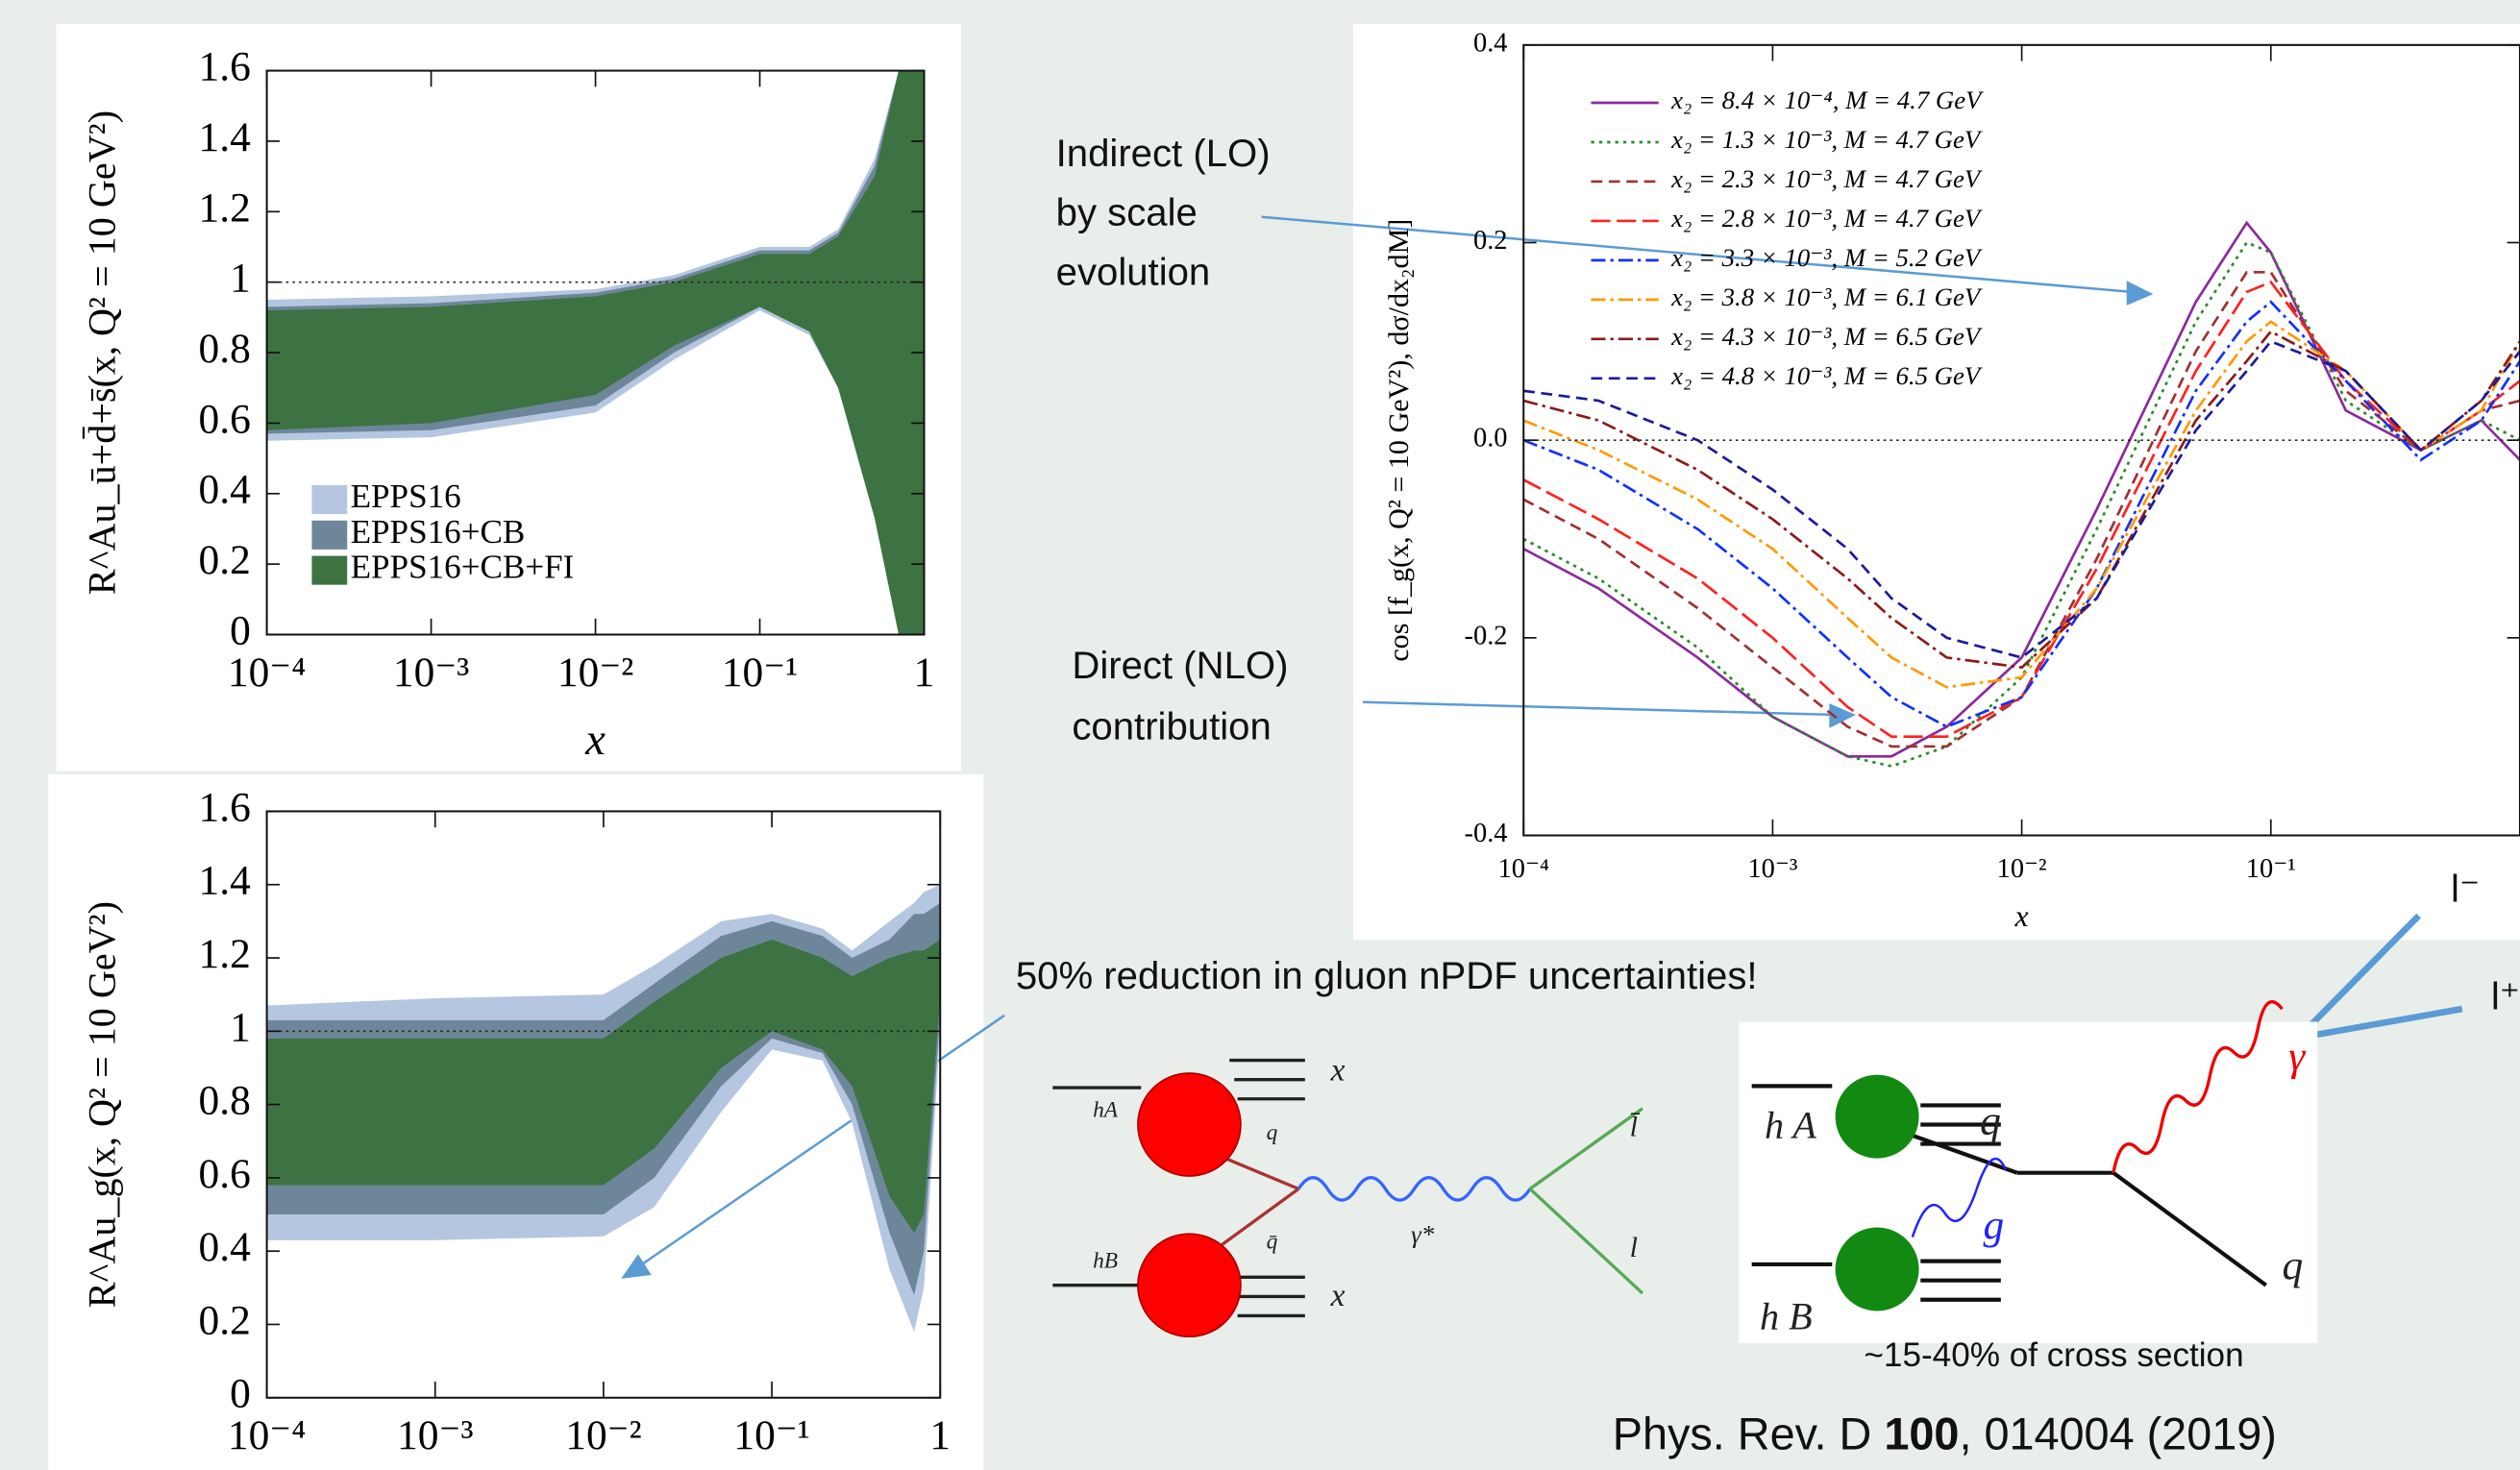 The height and width of the screenshot is (1470, 2520). I want to click on diagram-label: hB, so click(1105, 1262).